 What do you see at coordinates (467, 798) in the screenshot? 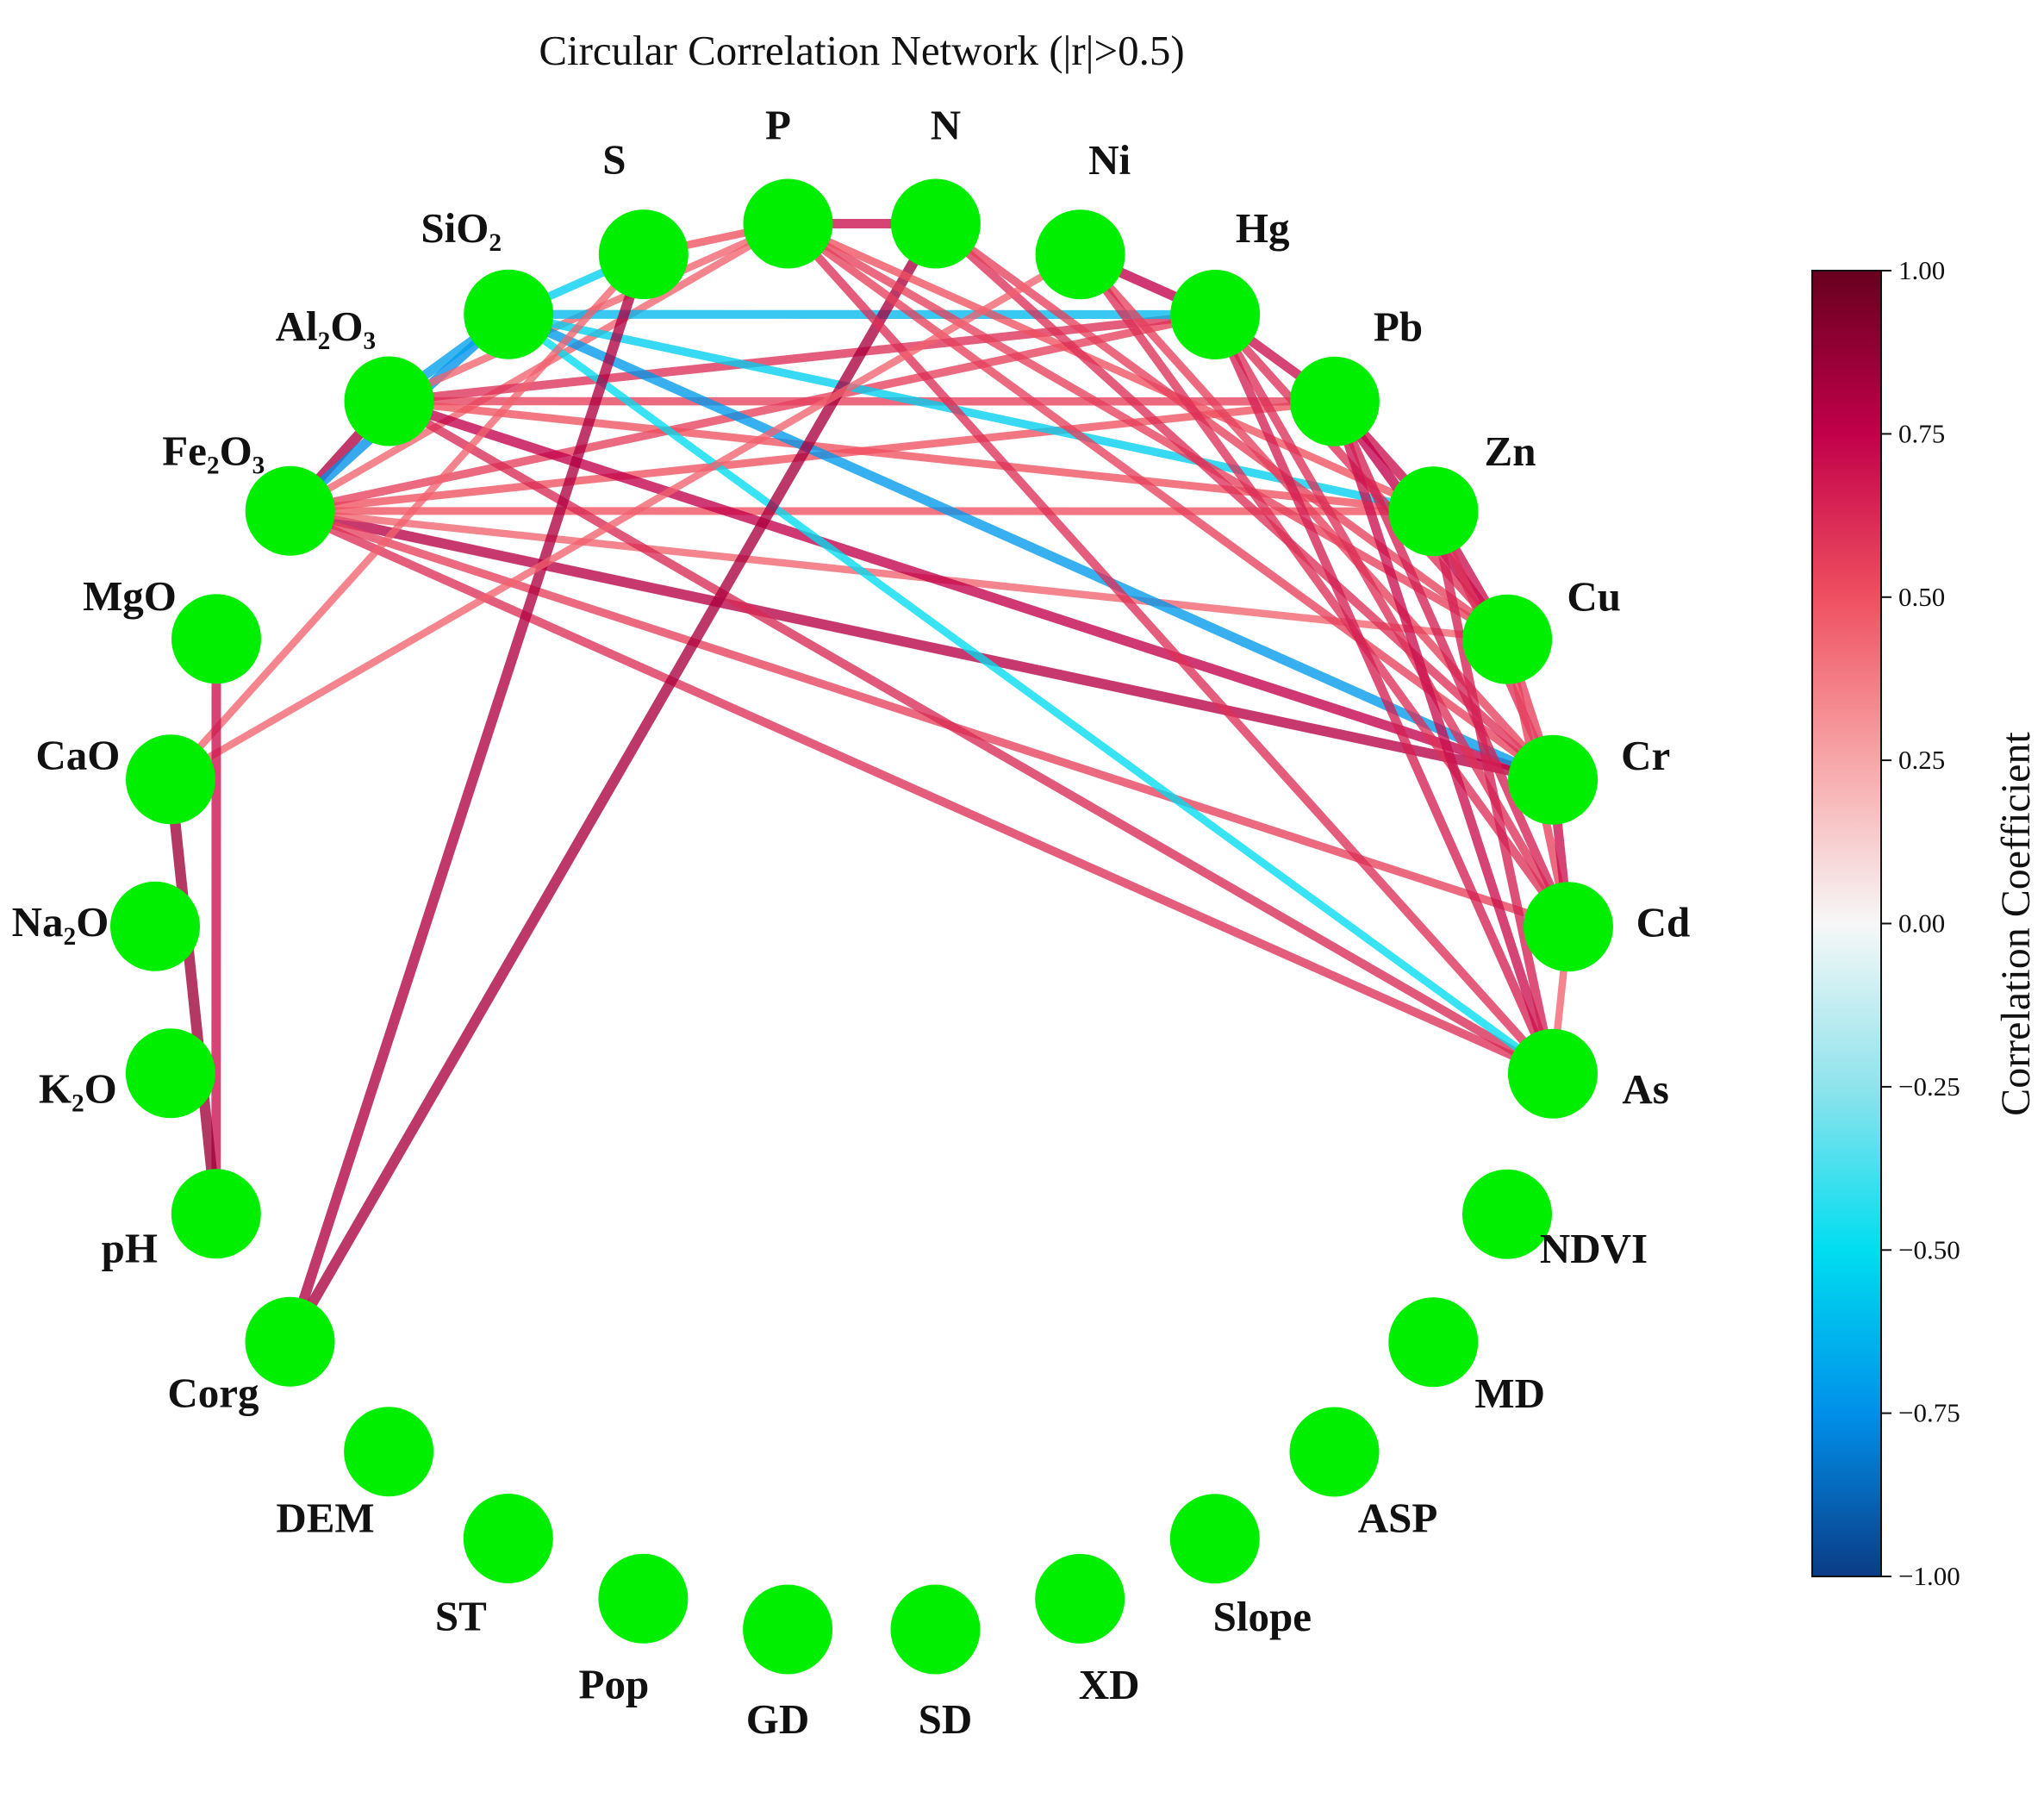
I see `edge-s-corg` at bounding box center [467, 798].